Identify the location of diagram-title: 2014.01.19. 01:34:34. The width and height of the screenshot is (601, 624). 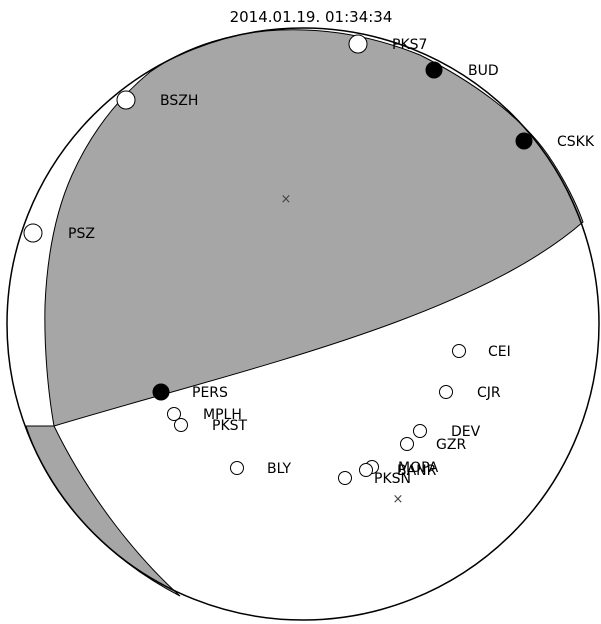
(311, 17).